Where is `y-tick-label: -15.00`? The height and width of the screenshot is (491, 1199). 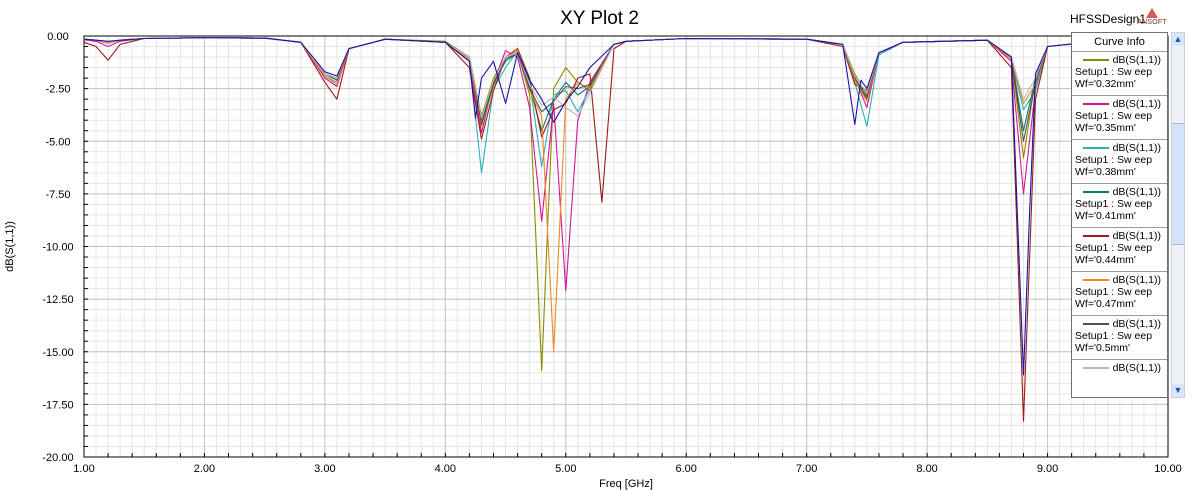
y-tick-label: -15.00 is located at coordinates (57, 353).